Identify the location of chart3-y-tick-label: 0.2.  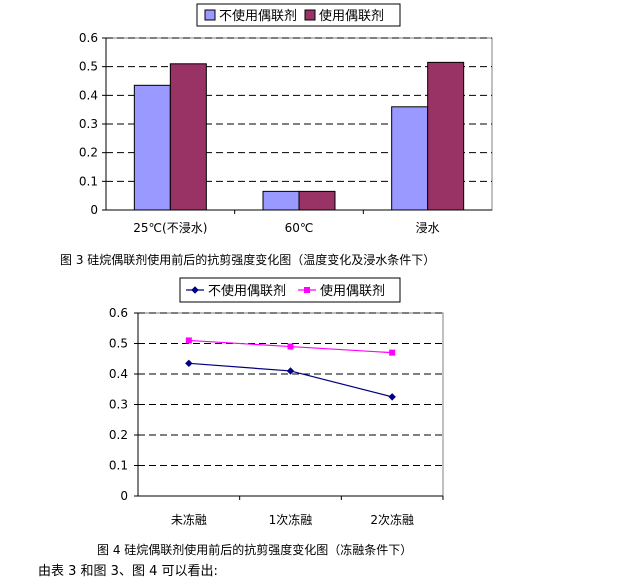
(88, 153).